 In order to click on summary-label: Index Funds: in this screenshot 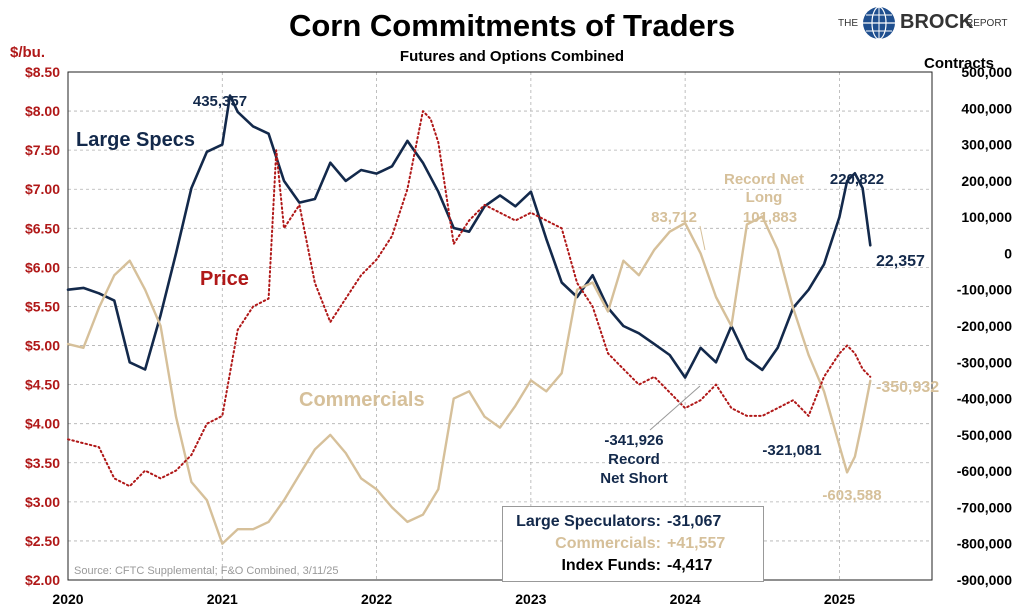, I will do `click(611, 565)`.